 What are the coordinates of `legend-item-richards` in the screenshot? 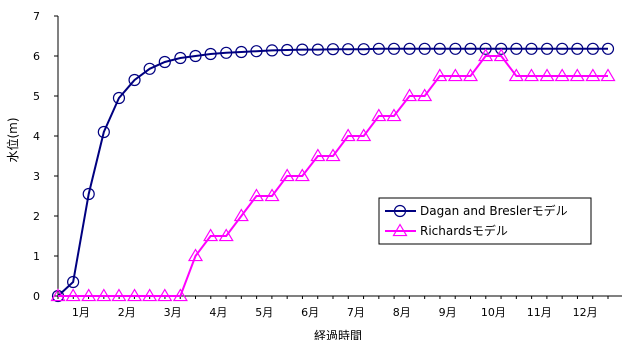 It's located at (400, 230).